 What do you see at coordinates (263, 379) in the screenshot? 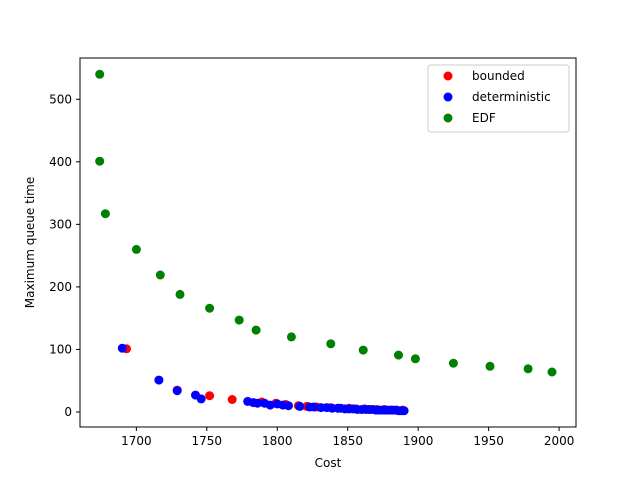
I see `series-deterministic` at bounding box center [263, 379].